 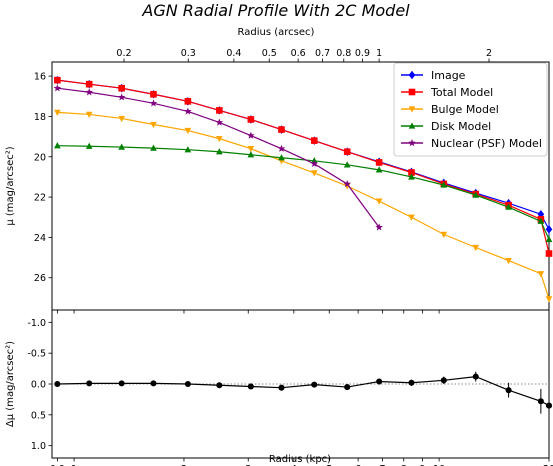 What do you see at coordinates (486, 143) in the screenshot?
I see `legend-label: Nuclear (PSF) Model` at bounding box center [486, 143].